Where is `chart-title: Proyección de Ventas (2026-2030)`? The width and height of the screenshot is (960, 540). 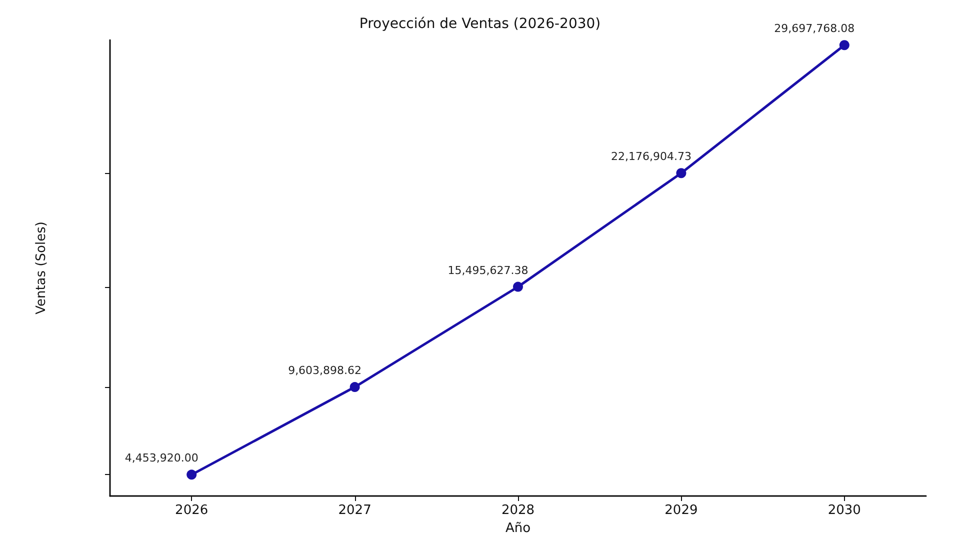
chart-title: Proyección de Ventas (2026-2030) is located at coordinates (480, 24).